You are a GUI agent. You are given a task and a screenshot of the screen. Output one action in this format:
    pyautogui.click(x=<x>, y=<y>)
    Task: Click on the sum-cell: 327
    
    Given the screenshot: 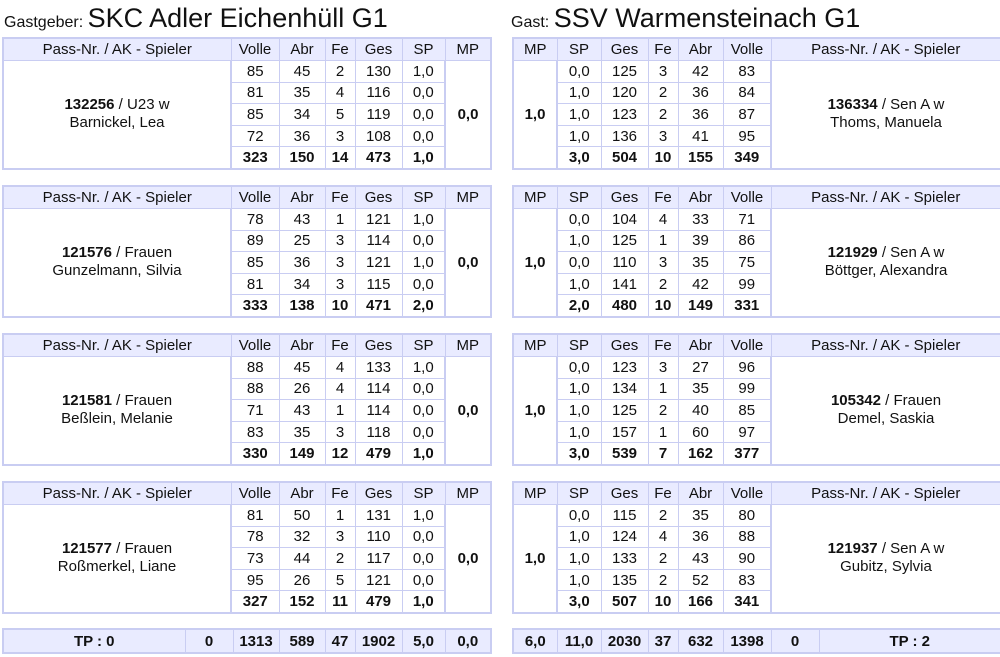 What is the action you would take?
    pyautogui.click(x=255, y=602)
    